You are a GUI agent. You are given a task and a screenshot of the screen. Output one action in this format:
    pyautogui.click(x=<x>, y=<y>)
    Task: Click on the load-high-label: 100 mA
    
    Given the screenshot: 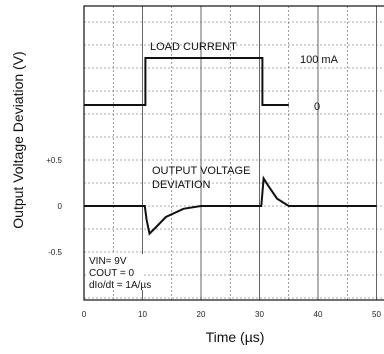 What is the action you would take?
    pyautogui.click(x=319, y=60)
    